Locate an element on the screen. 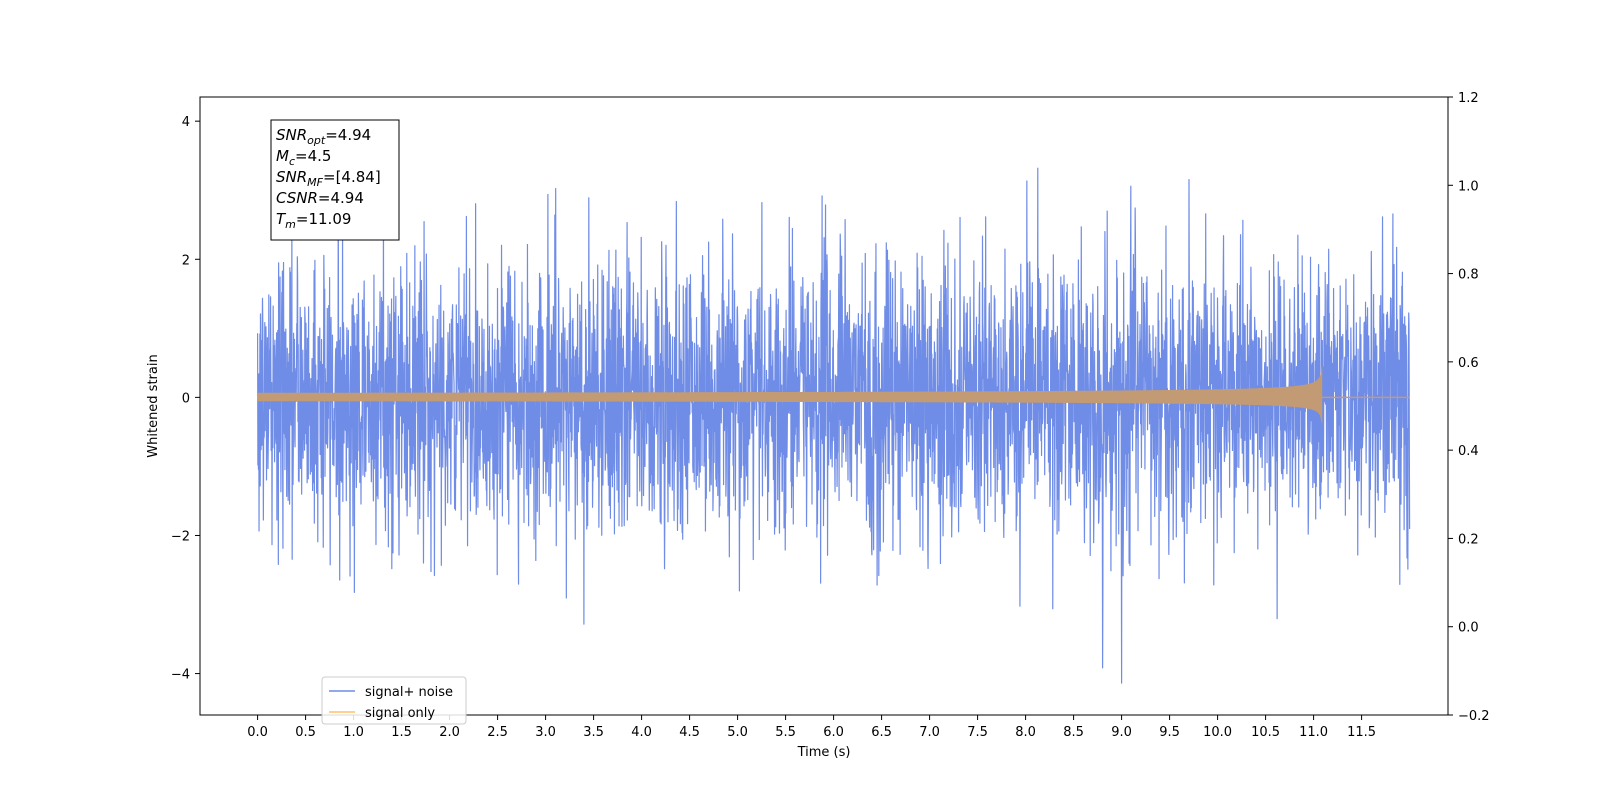 The height and width of the screenshot is (800, 1600). y-tick-label: −4 is located at coordinates (180, 675).